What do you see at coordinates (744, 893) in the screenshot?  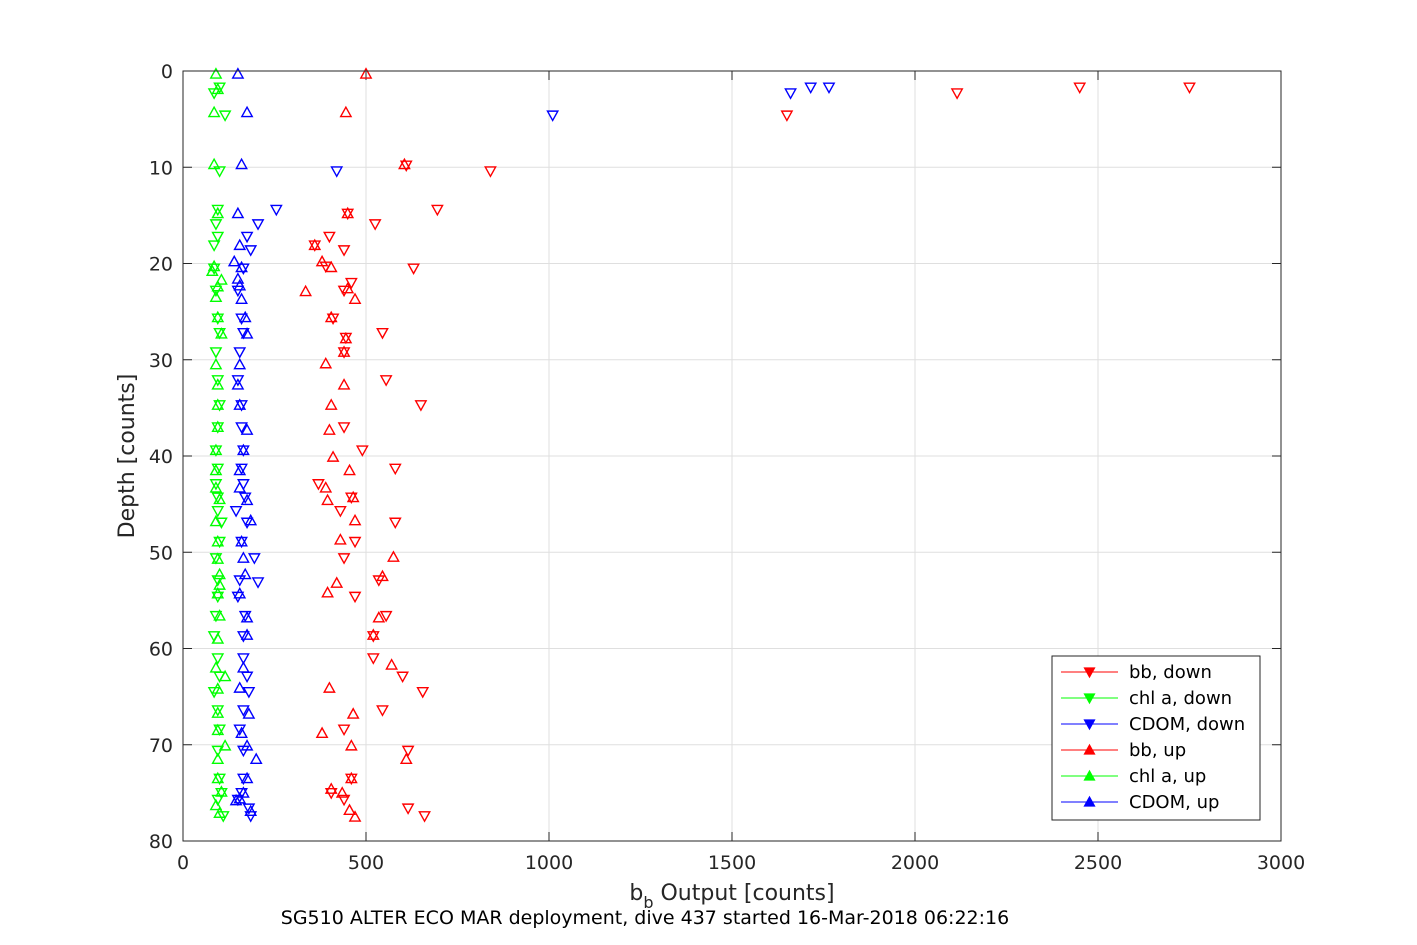 I see `x-axis-label-rest: Output [counts]` at bounding box center [744, 893].